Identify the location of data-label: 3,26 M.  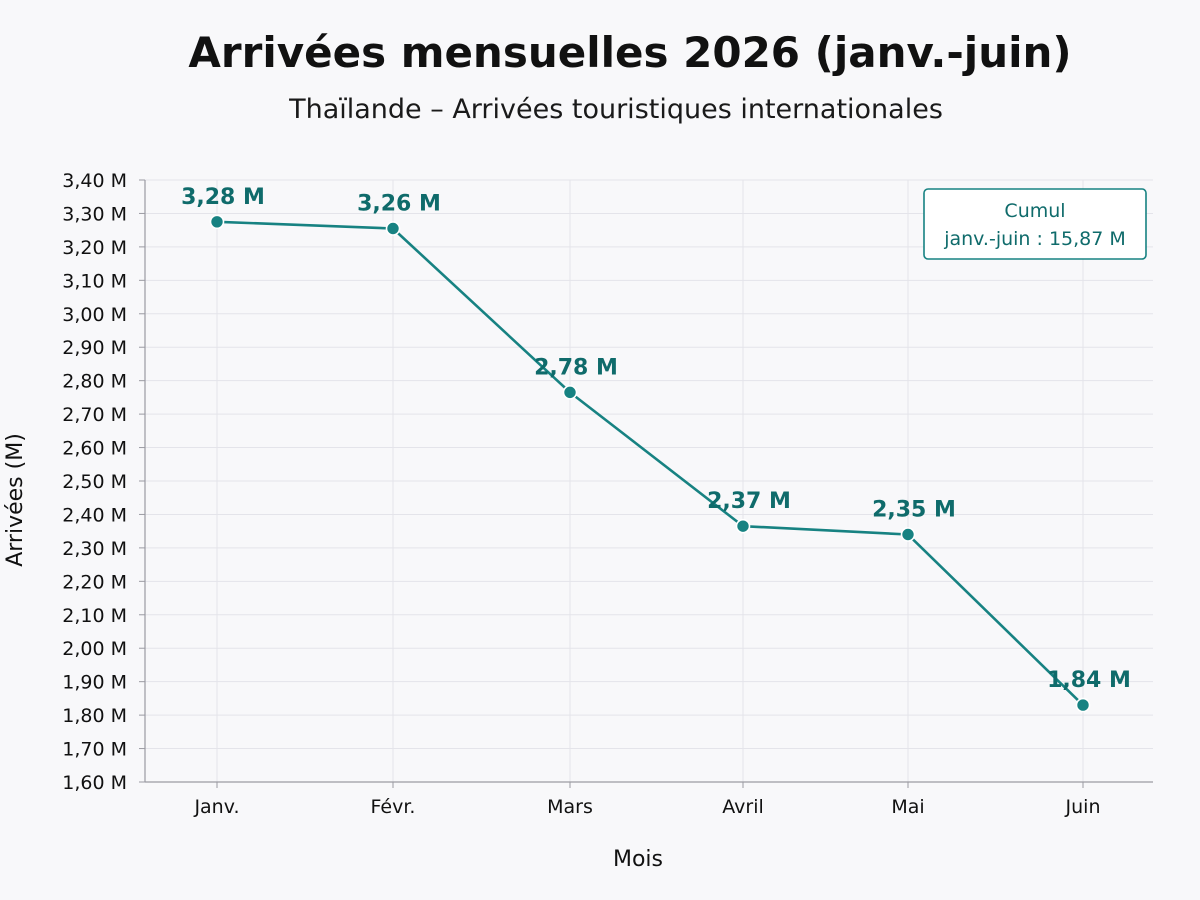
(399, 203).